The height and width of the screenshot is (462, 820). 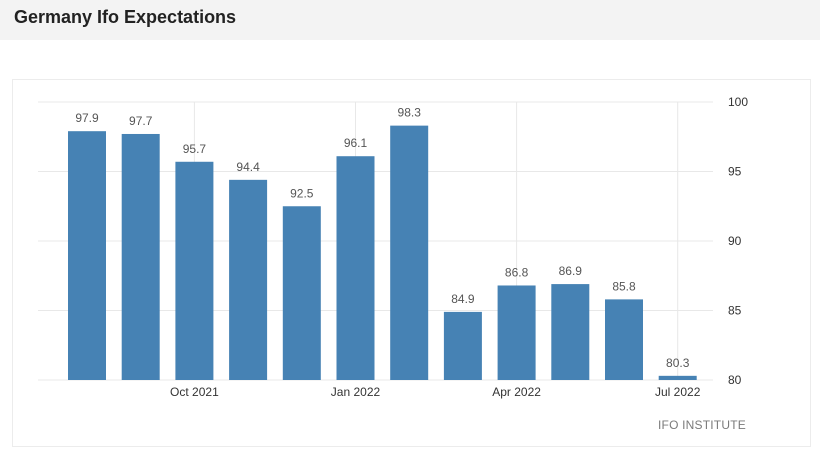 What do you see at coordinates (302, 193) in the screenshot?
I see `bar-value-label: 92.5` at bounding box center [302, 193].